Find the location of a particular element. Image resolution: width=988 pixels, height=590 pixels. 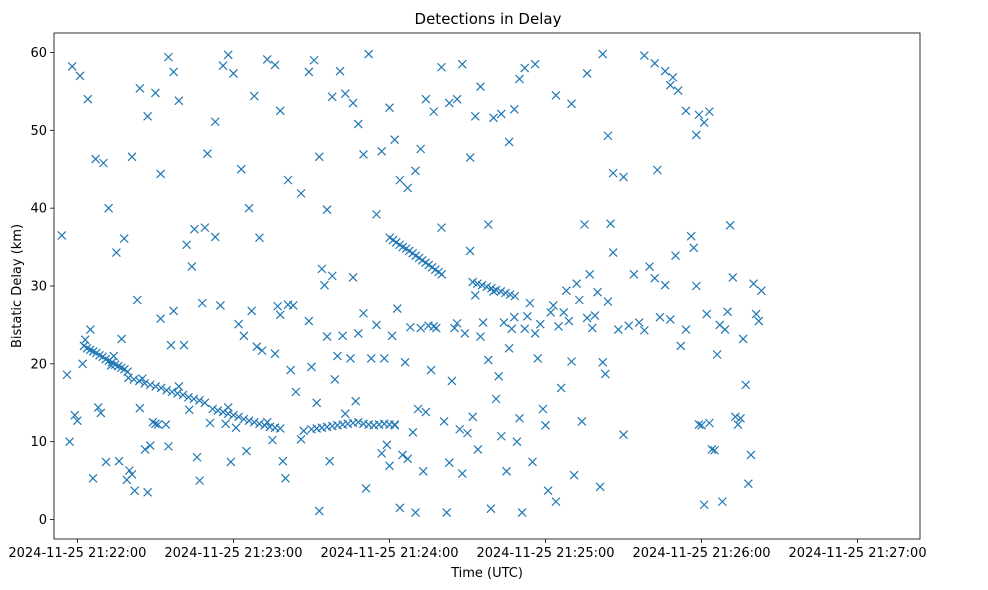

x-axis-label: Time (UTC) is located at coordinates (486, 573).